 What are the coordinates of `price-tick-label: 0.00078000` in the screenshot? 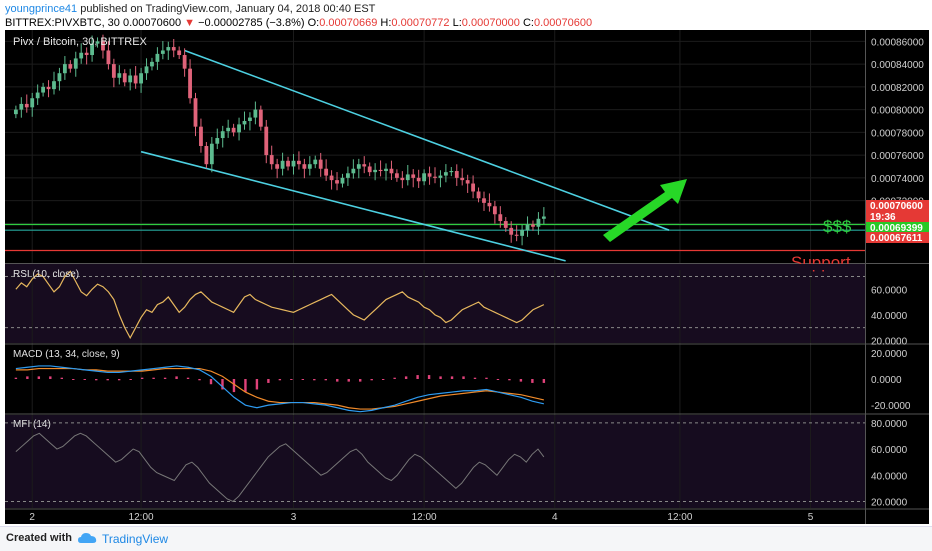 It's located at (897, 133).